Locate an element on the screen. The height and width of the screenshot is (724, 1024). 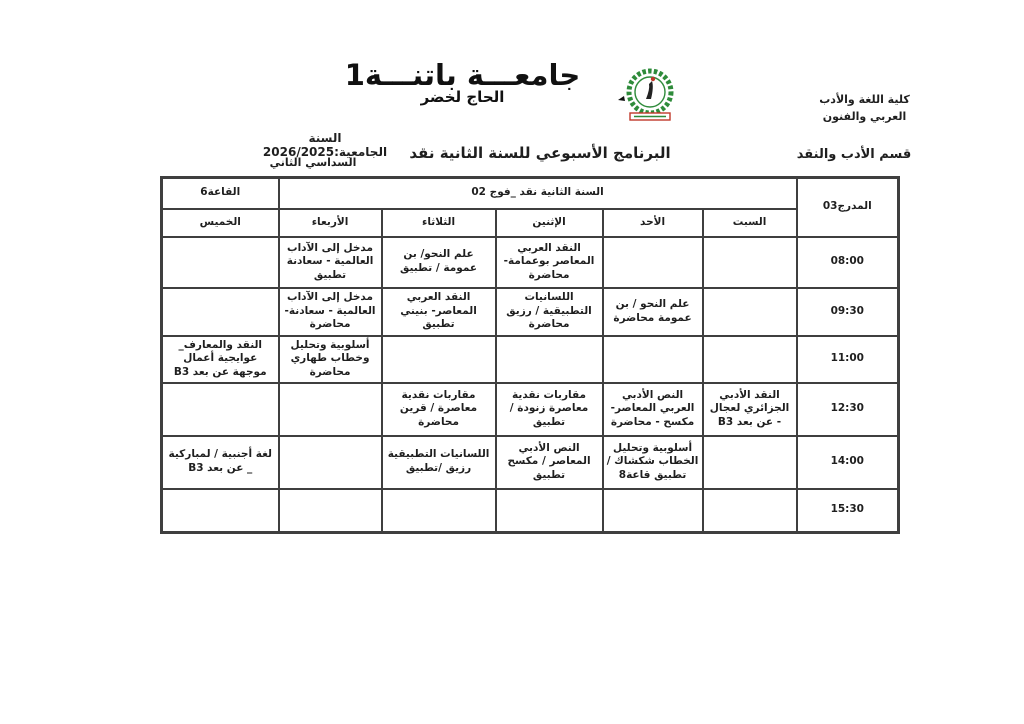
academic-year: السنة الجامعية:2026/2025 is located at coordinates (325, 145).